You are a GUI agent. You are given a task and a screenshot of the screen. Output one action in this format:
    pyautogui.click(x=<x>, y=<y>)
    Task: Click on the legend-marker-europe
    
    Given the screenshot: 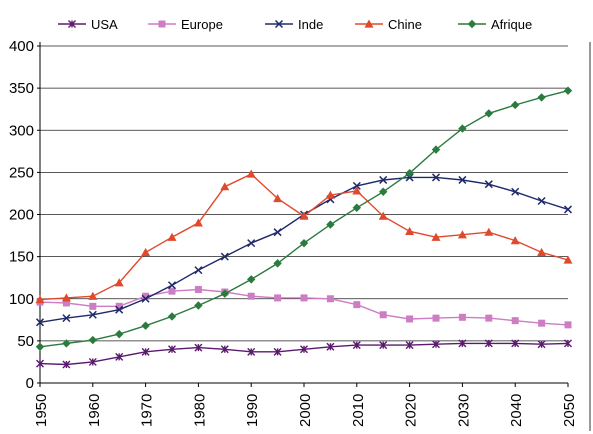 What is the action you would take?
    pyautogui.click(x=162, y=24)
    